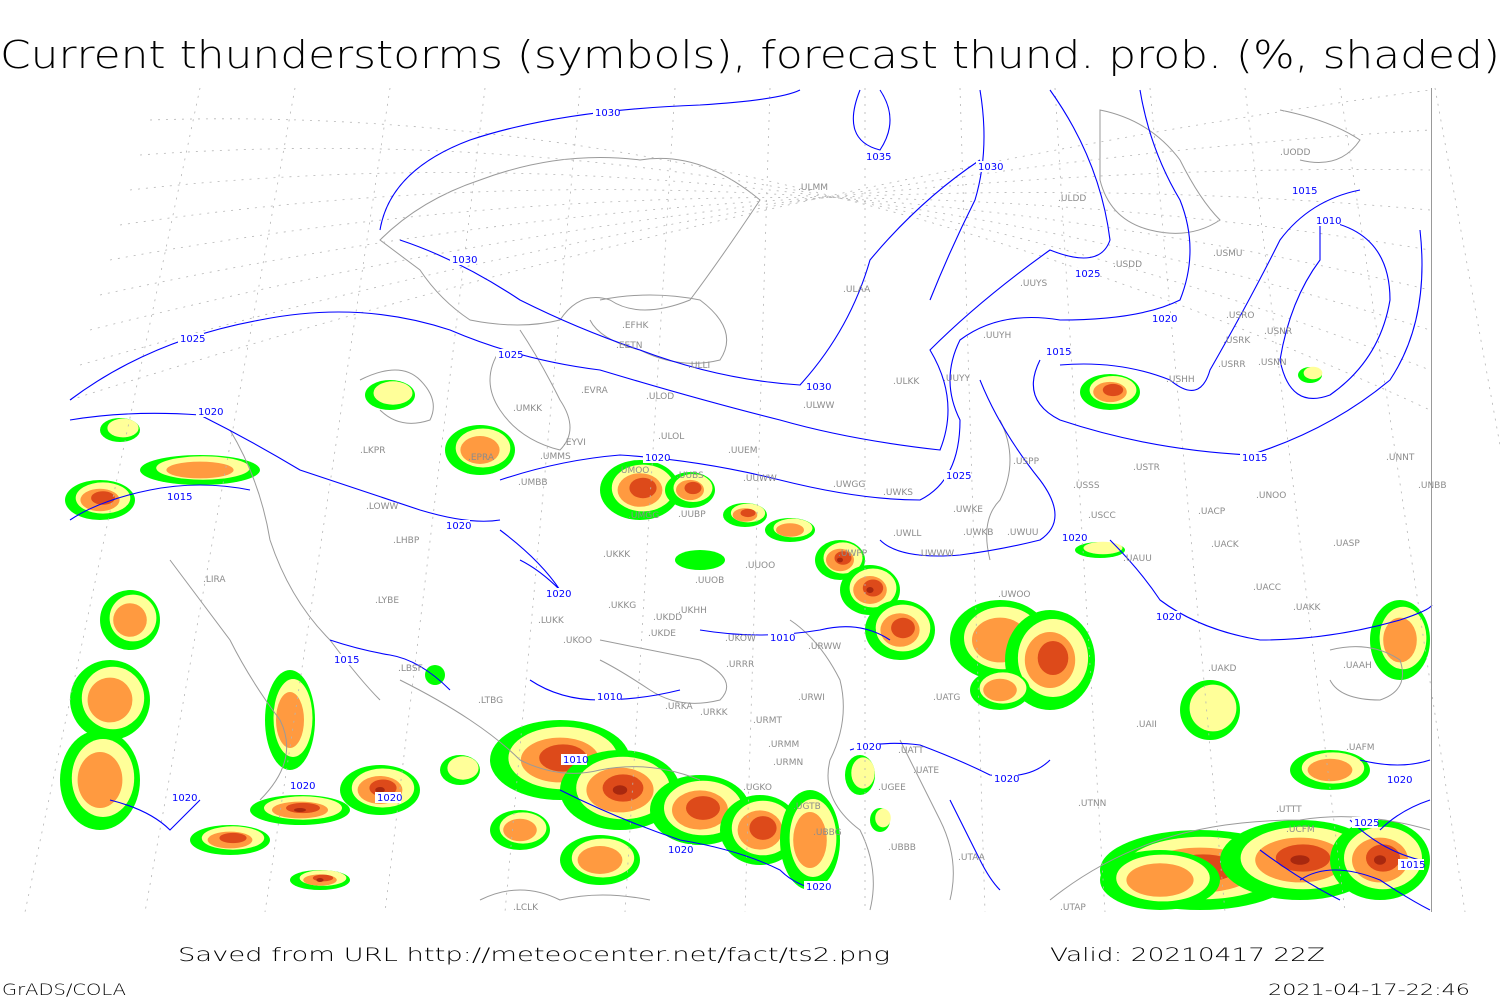 The height and width of the screenshot is (1000, 1500). I want to click on station-label: .UAFM, so click(1360, 748).